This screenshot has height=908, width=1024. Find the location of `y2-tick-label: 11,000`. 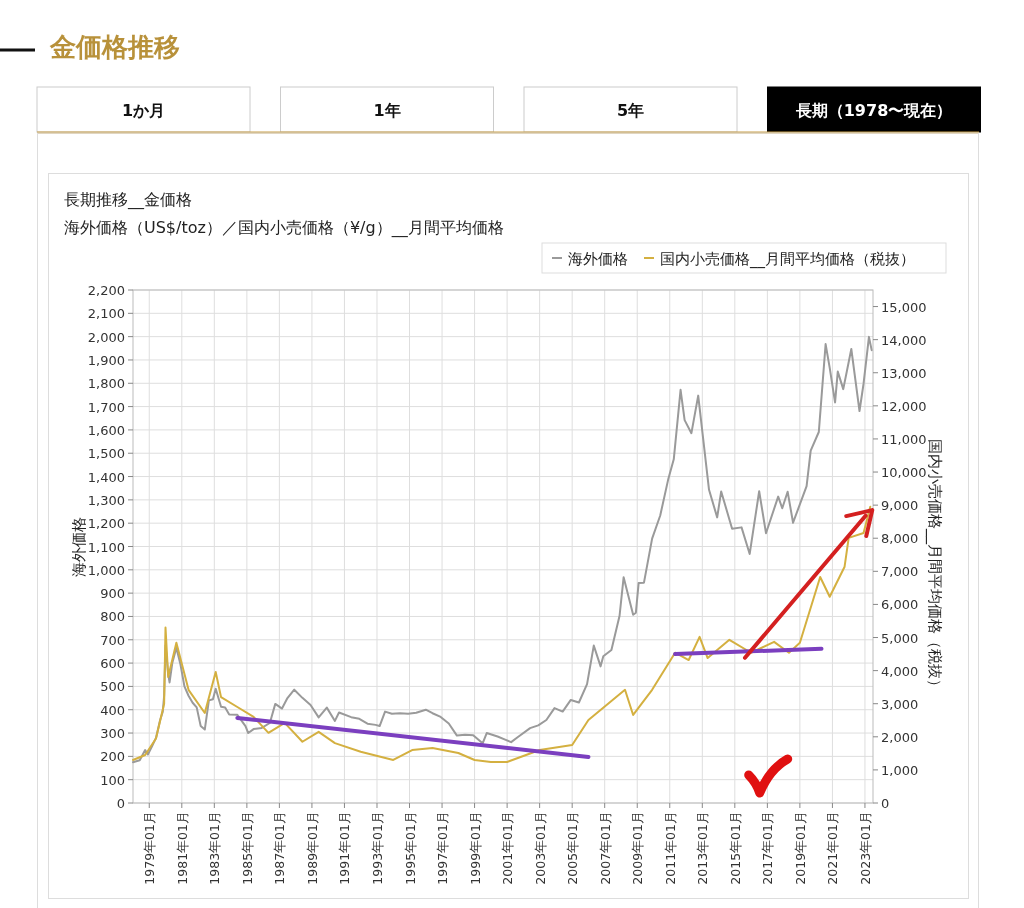

y2-tick-label: 11,000 is located at coordinates (904, 439).